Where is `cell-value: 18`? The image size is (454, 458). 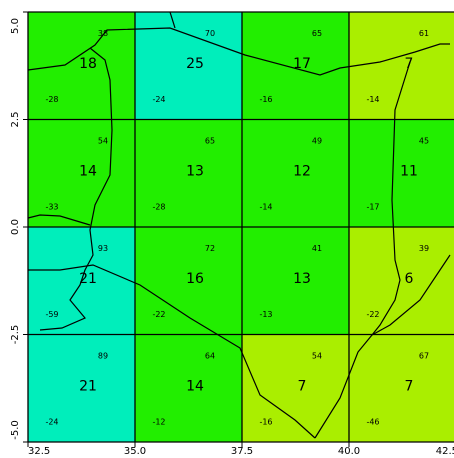
cell-value: 18 is located at coordinates (88, 64).